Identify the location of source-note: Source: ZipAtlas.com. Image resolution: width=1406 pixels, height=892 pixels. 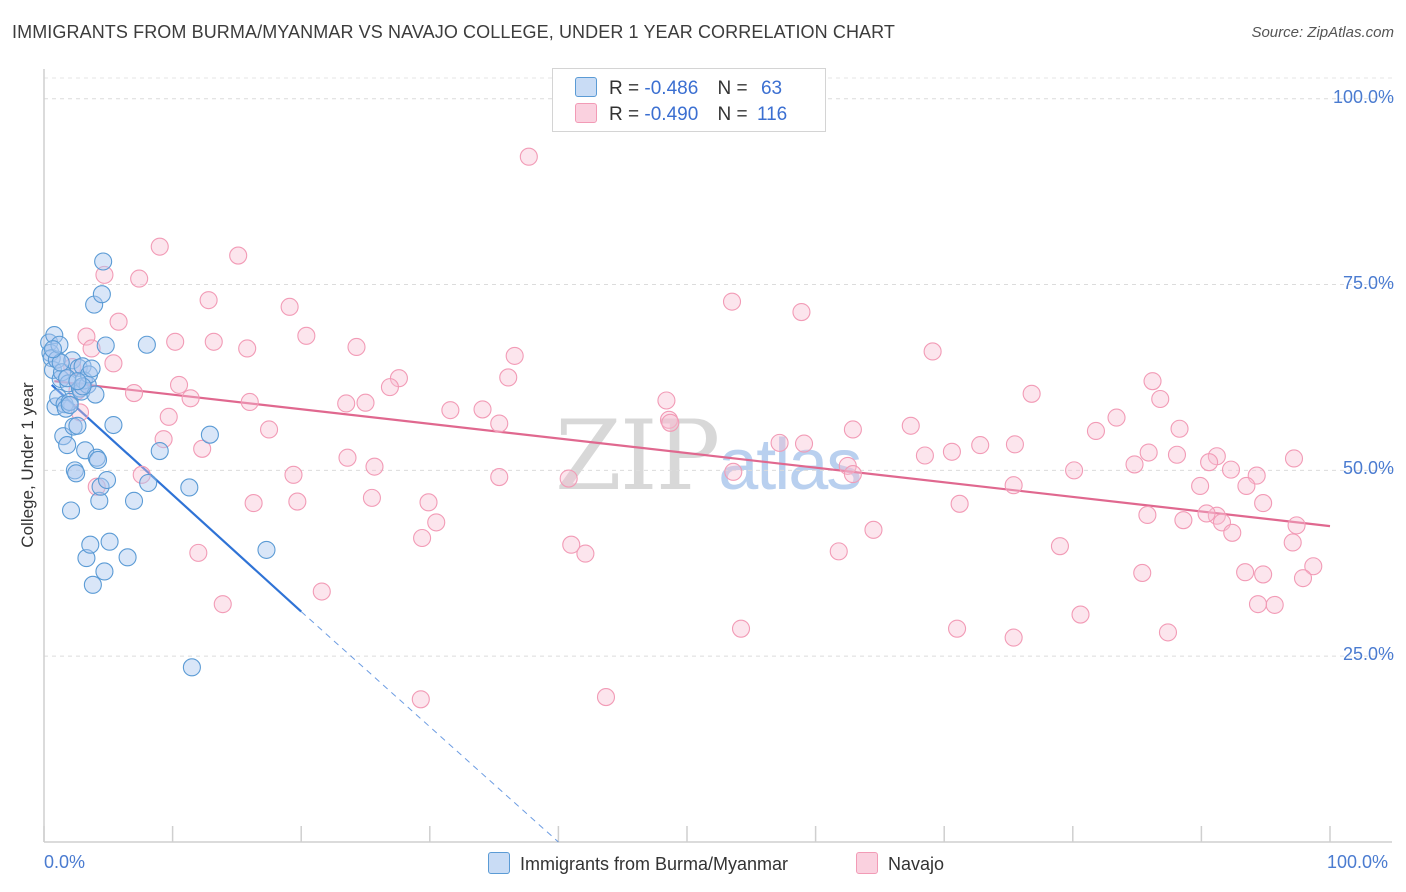
(1322, 32).